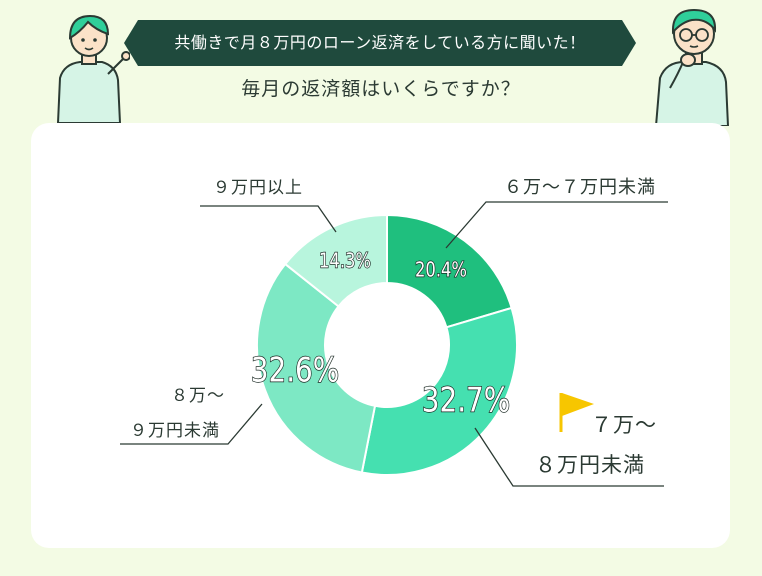 This screenshot has height=576, width=762. I want to click on category-label: ６万〜７万円未満, so click(580, 187).